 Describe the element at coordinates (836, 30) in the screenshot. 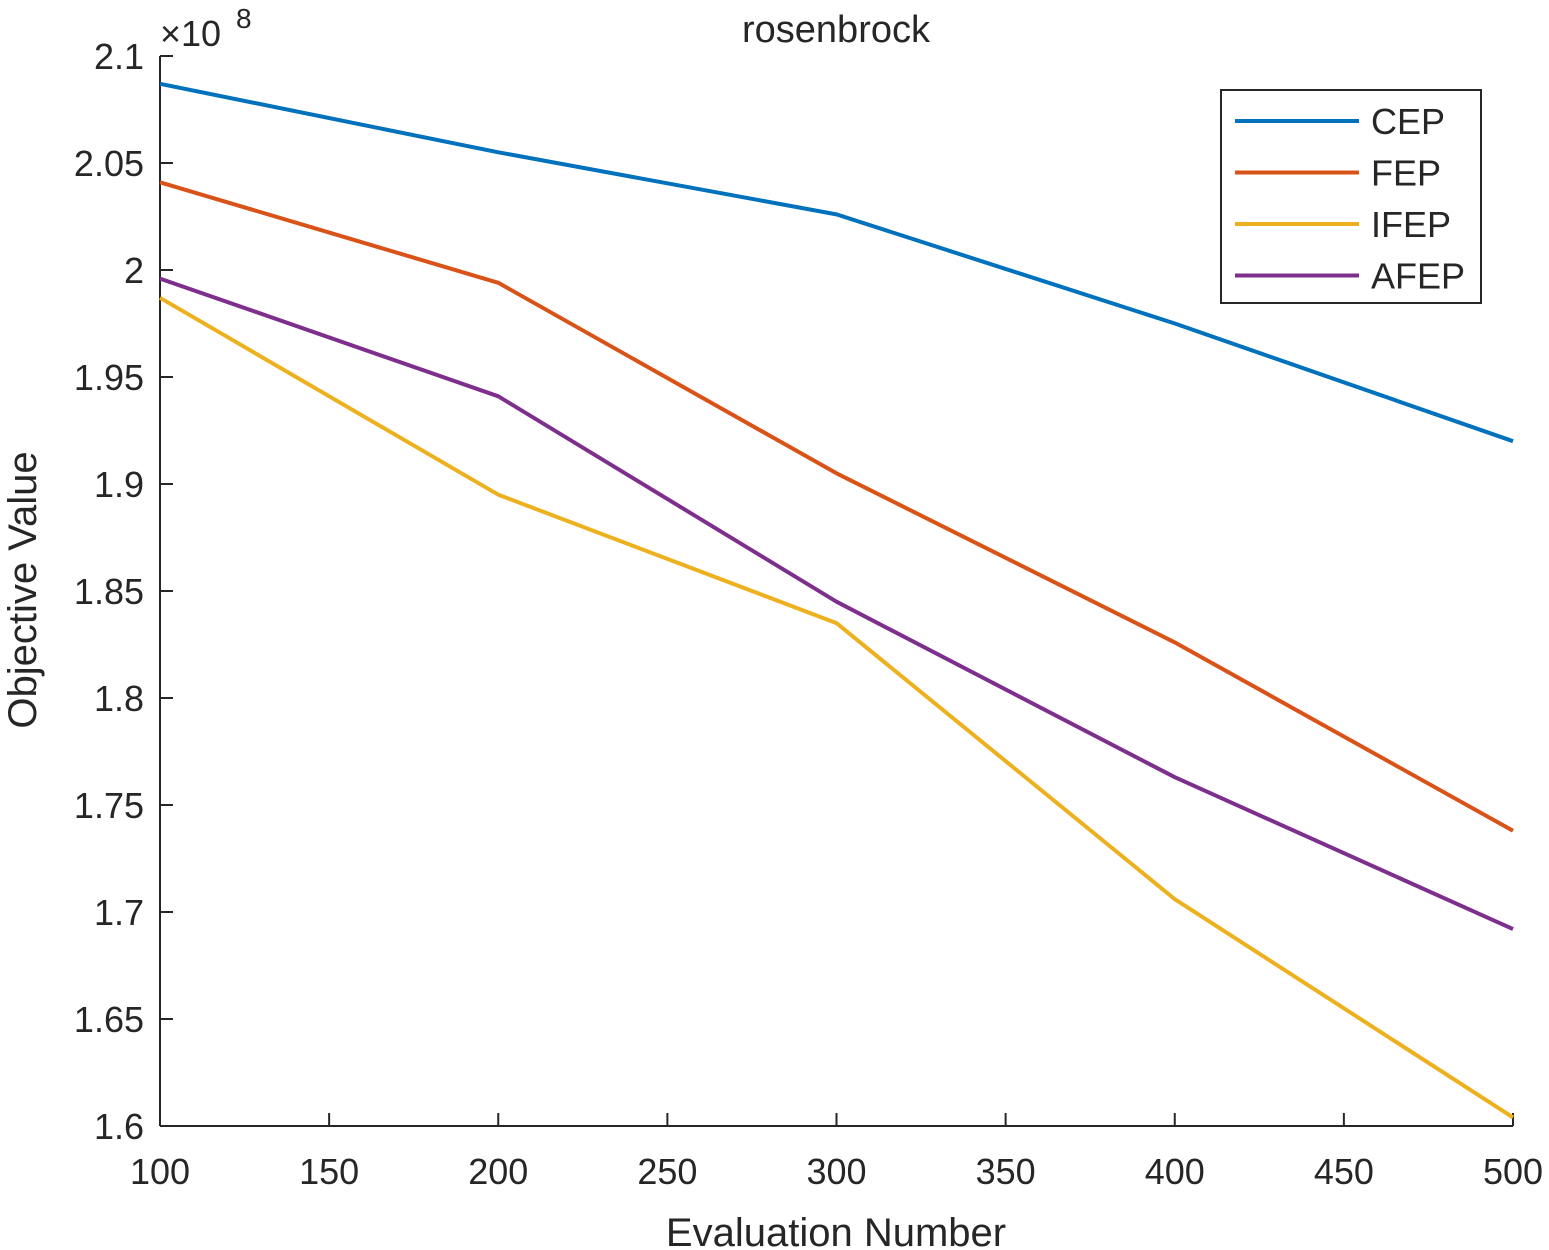

I see `chart-title: rosenbrock` at that location.